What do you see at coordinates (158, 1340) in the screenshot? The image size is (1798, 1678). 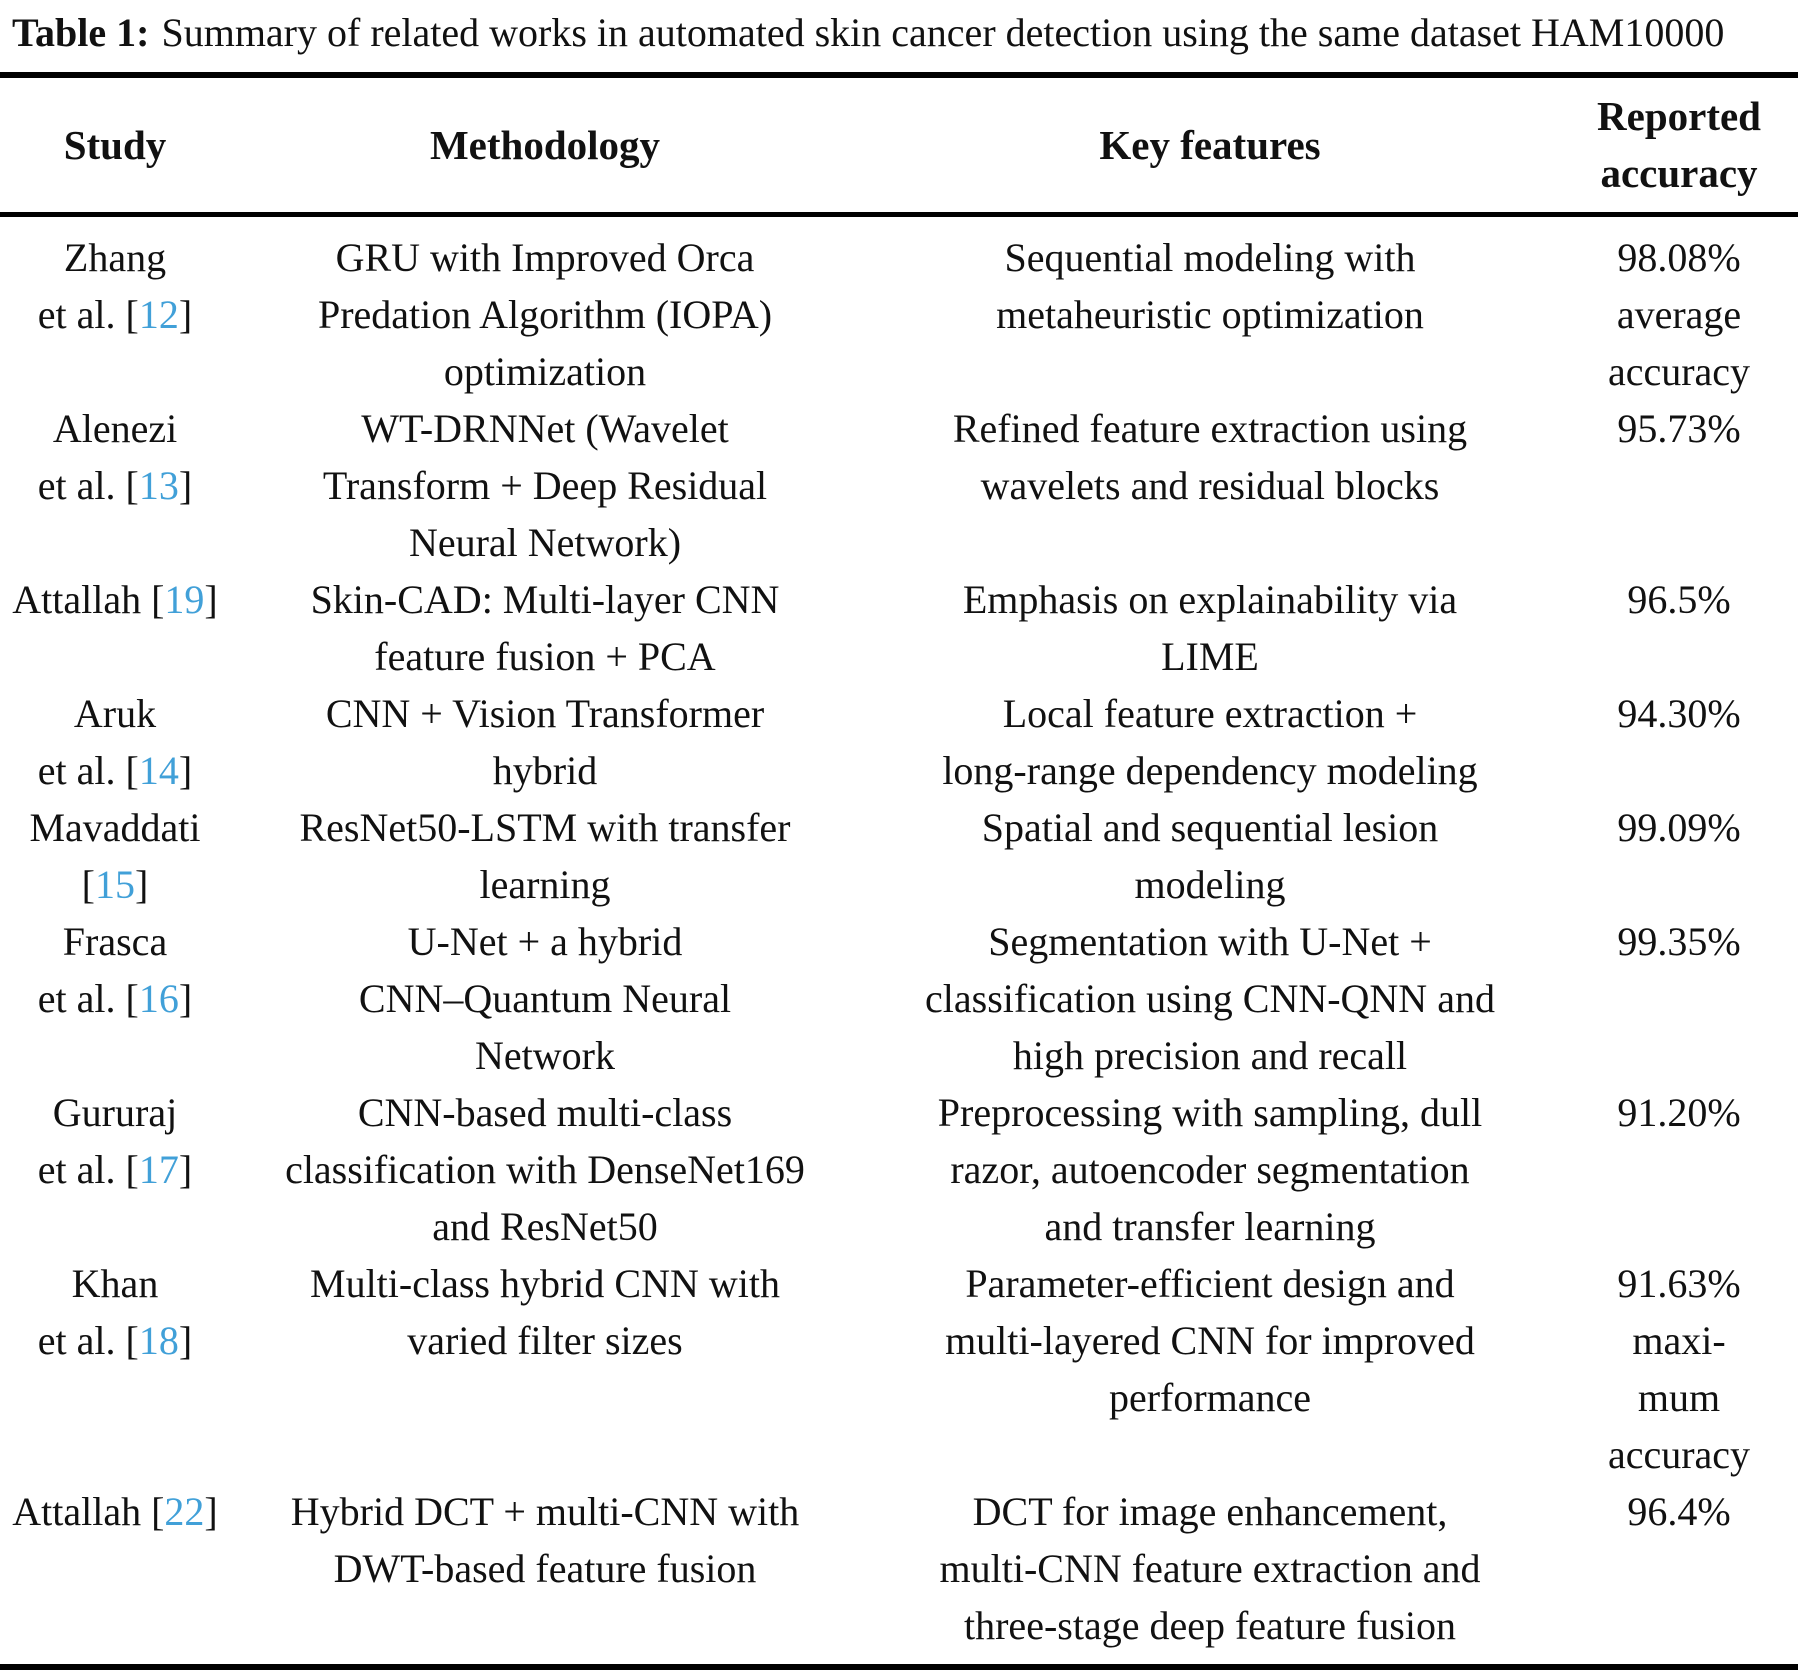 I see `citation-link: 18` at bounding box center [158, 1340].